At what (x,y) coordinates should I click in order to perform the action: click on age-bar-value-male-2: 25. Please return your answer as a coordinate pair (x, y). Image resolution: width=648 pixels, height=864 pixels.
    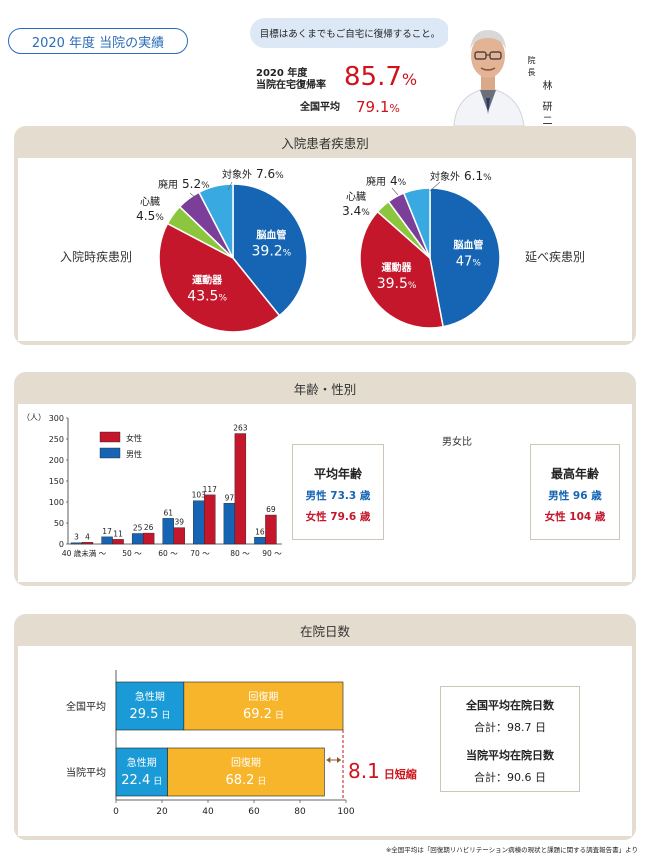
    Looking at the image, I should click on (138, 528).